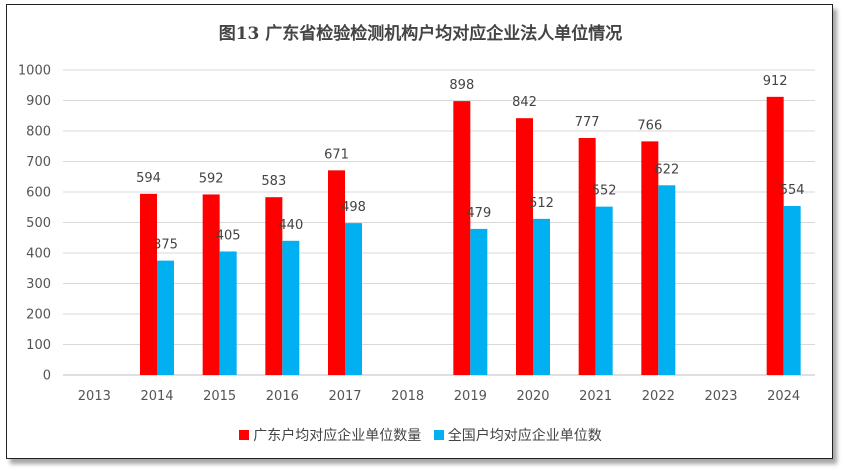  I want to click on y-tick-label: 800, so click(38, 132).